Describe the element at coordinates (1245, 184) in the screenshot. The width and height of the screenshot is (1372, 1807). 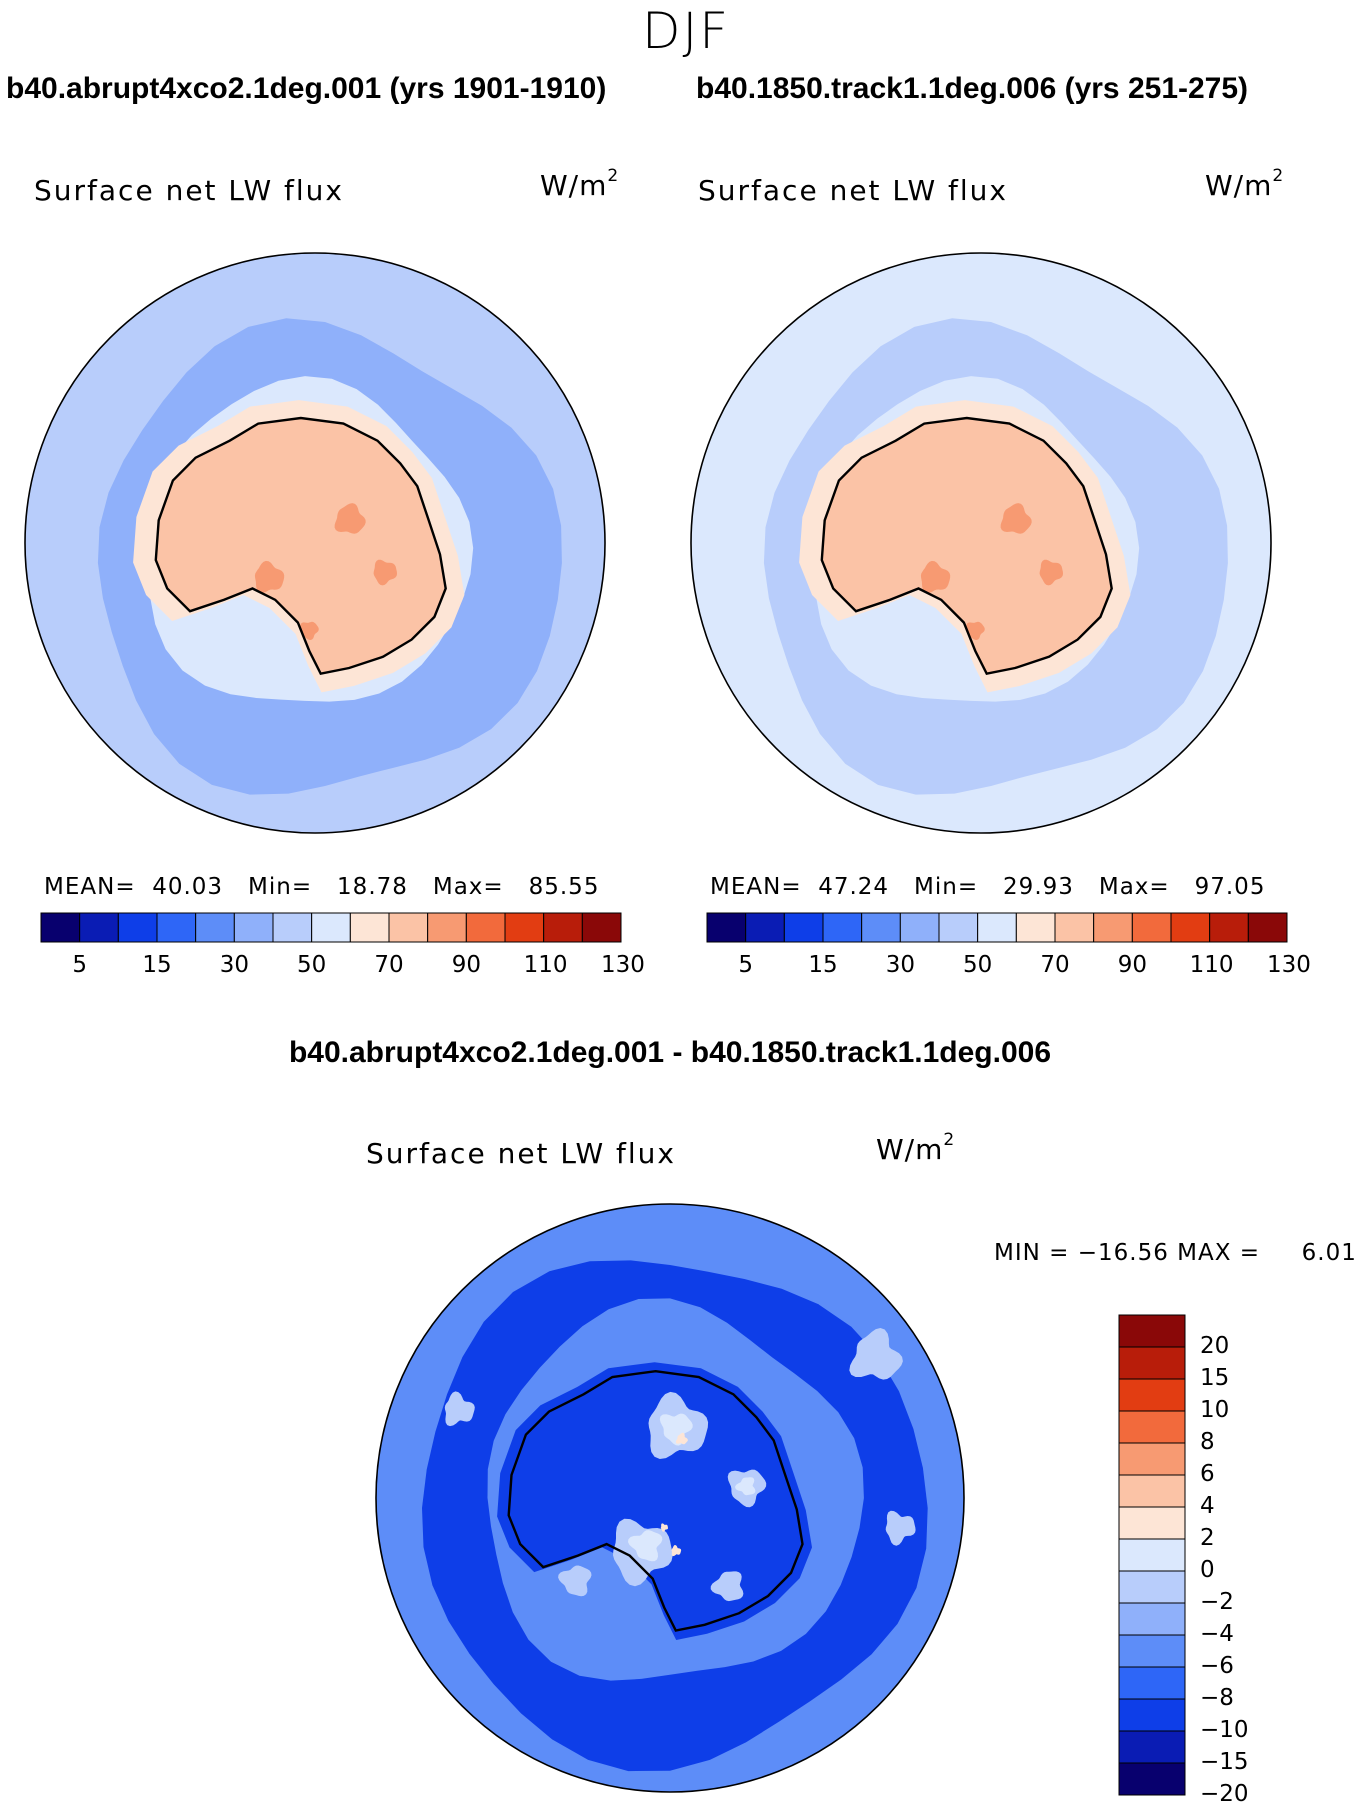
I see `panel2-units: W/m2` at that location.